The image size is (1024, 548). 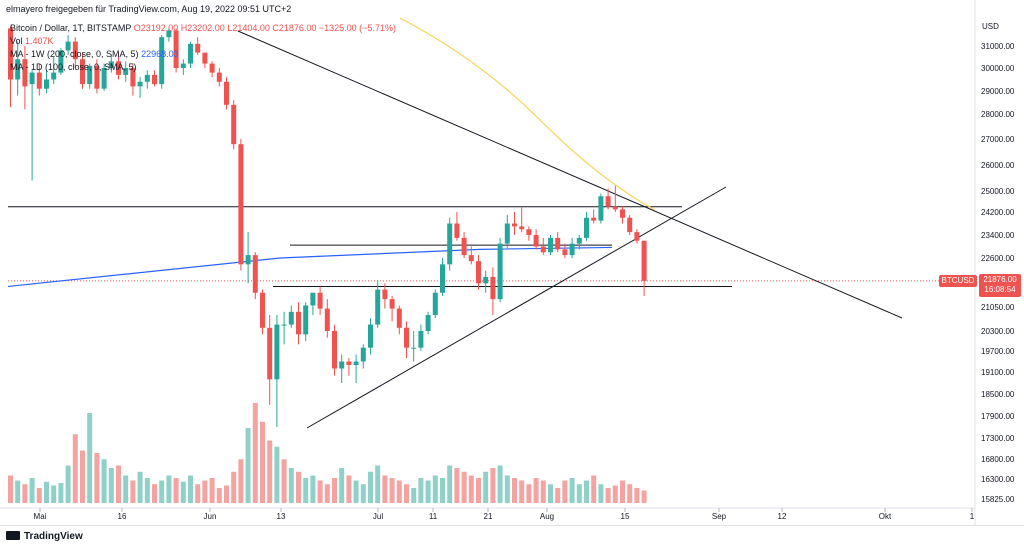 I want to click on price-tick-label: 21050.00, so click(x=998, y=307).